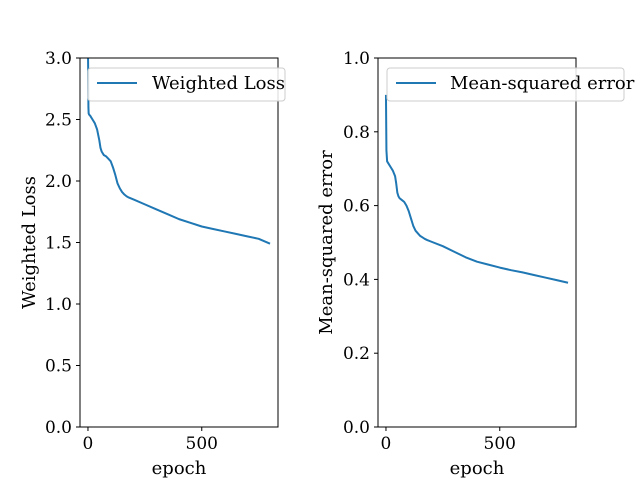  I want to click on weighted-loss-x-tick-label: 0, so click(88, 444).